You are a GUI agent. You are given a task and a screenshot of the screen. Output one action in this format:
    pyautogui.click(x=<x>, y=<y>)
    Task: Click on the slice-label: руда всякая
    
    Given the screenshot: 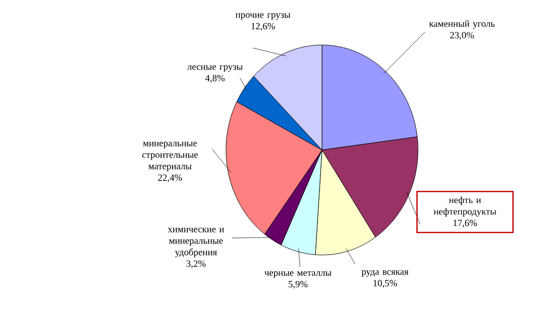 What is the action you would take?
    pyautogui.click(x=385, y=273)
    